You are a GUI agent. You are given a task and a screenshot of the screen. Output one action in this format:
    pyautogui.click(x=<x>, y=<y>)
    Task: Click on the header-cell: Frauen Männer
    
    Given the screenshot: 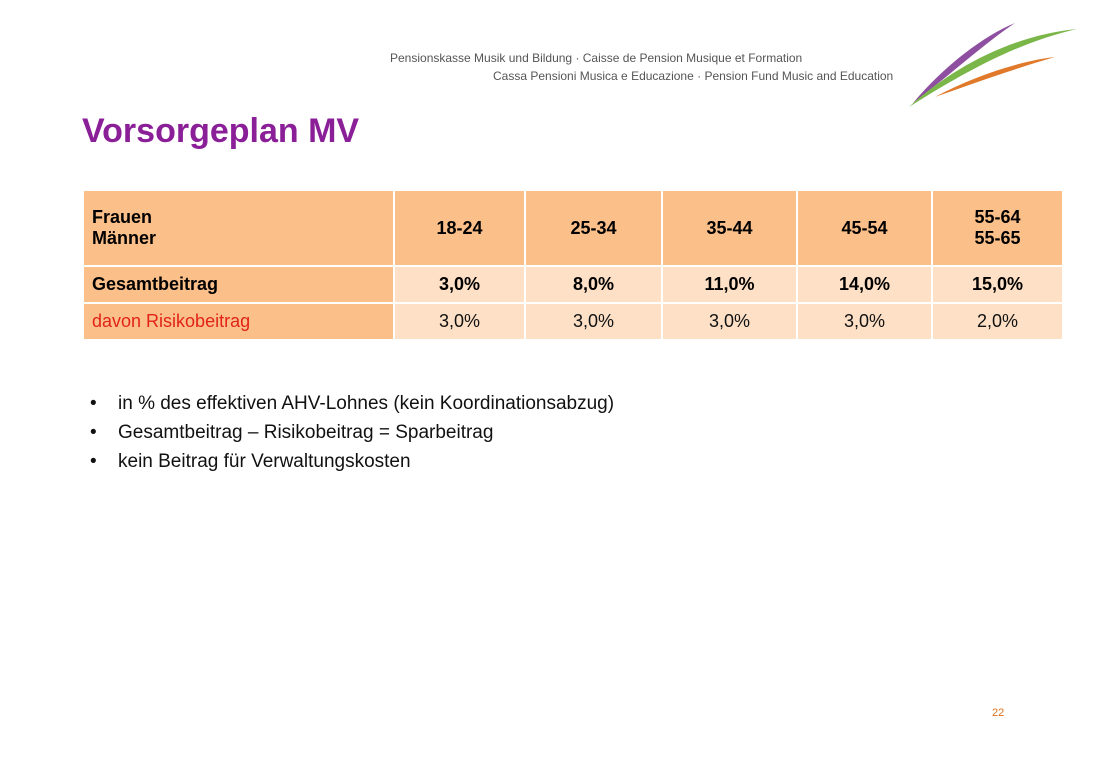 What is the action you would take?
    pyautogui.click(x=238, y=228)
    